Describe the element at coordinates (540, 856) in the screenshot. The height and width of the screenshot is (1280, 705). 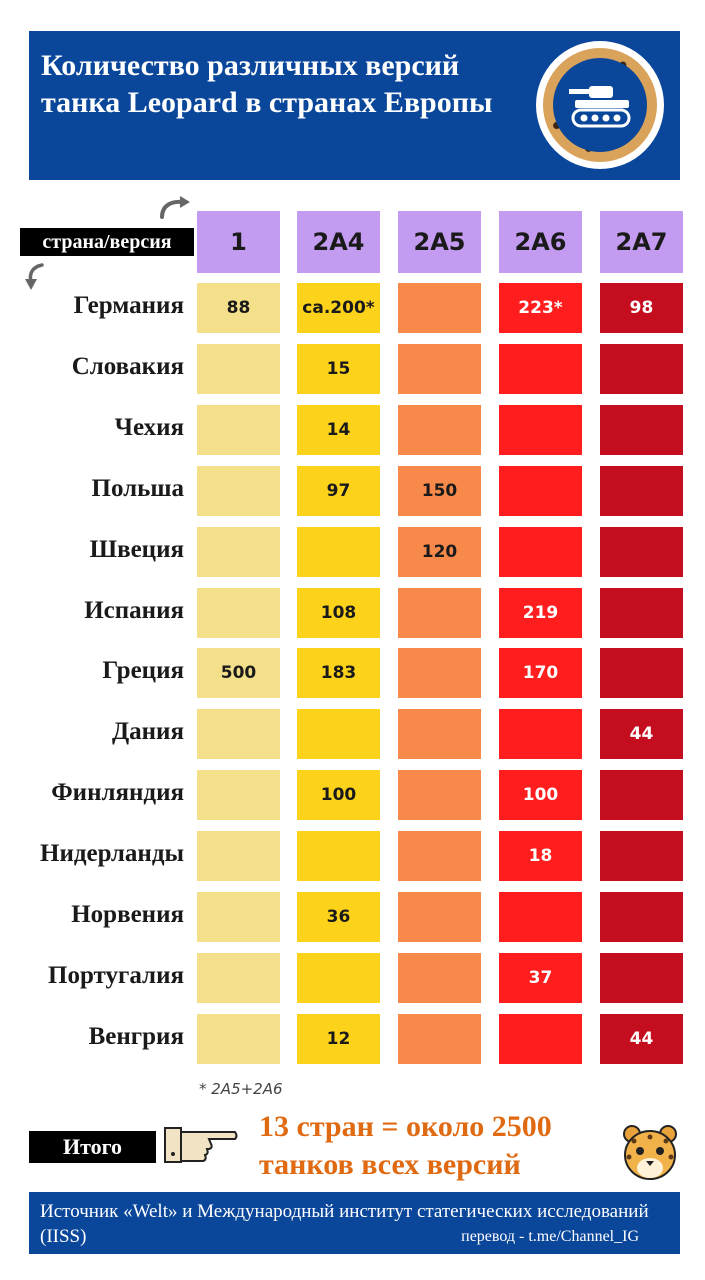
I see `heatmap-cell: 18` at that location.